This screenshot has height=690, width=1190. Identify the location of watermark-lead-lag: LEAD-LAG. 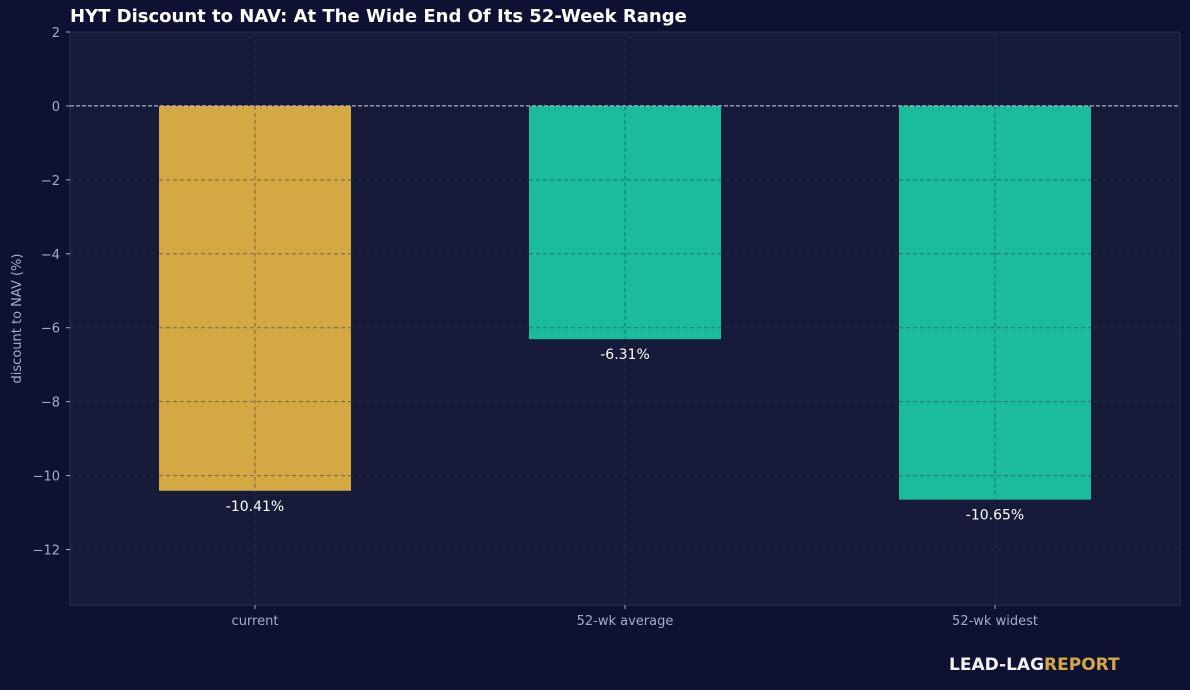
(997, 665).